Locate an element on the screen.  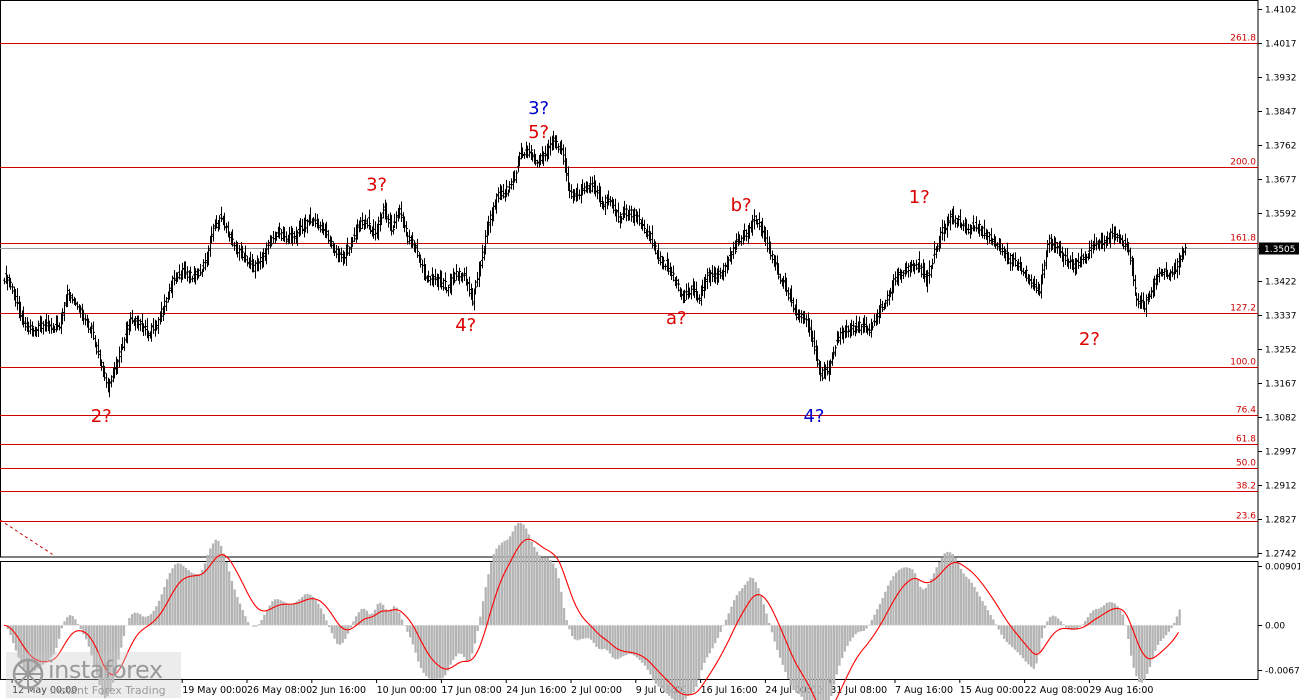
wave-label: 3? is located at coordinates (538, 108).